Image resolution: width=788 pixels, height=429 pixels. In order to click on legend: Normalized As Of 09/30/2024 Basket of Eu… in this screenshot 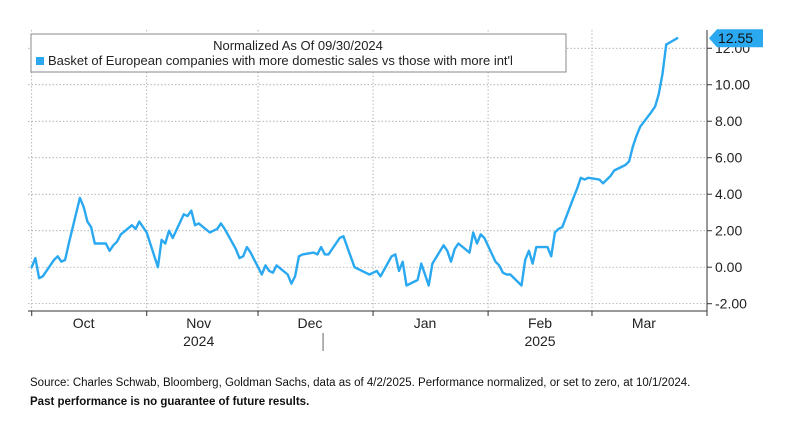, I will do `click(298, 53)`.